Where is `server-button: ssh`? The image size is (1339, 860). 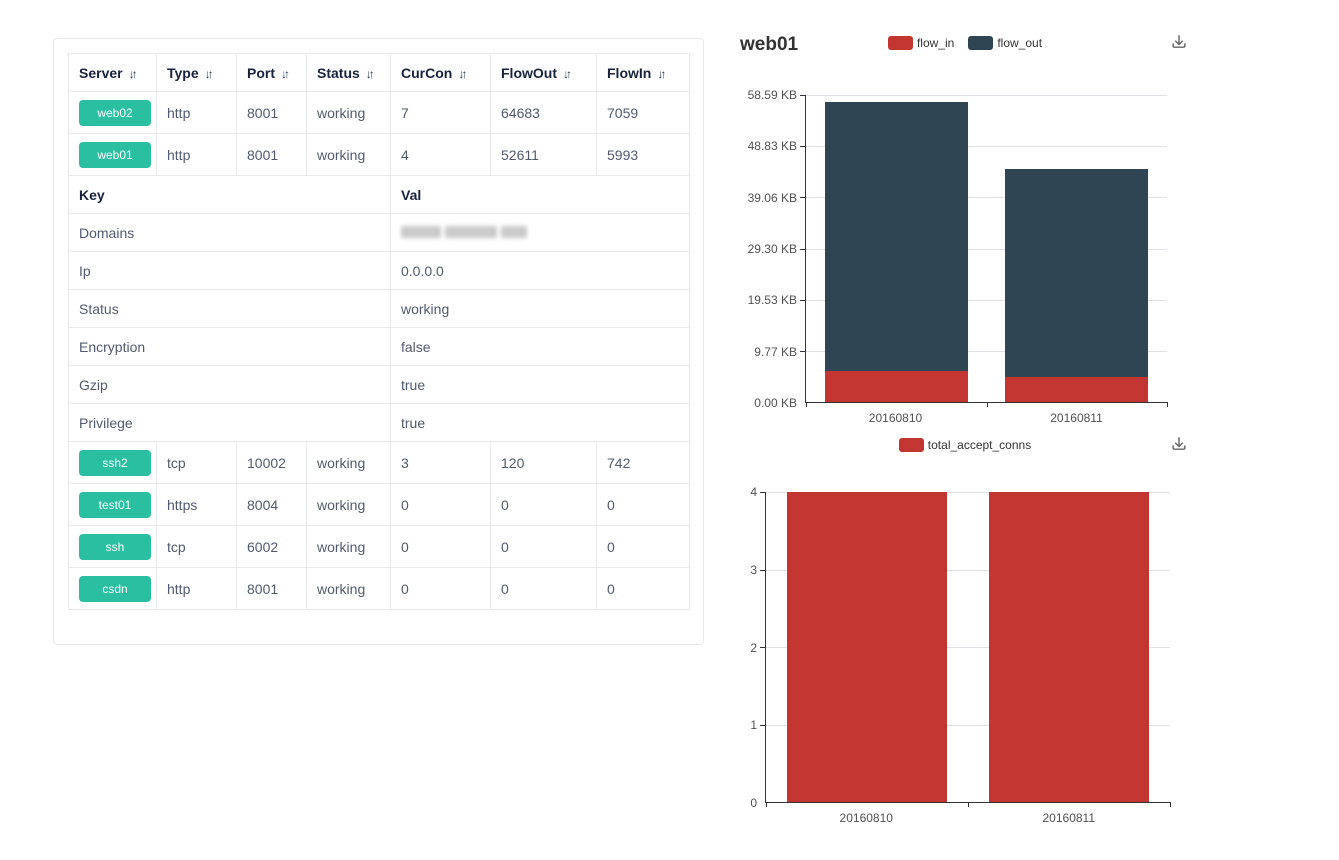
server-button: ssh is located at coordinates (115, 546).